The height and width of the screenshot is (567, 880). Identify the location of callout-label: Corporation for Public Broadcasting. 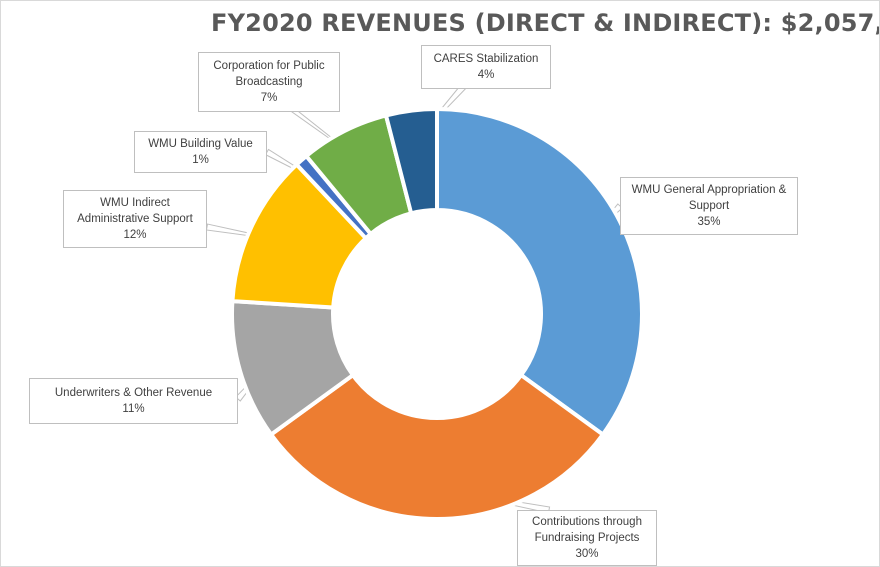
(269, 74).